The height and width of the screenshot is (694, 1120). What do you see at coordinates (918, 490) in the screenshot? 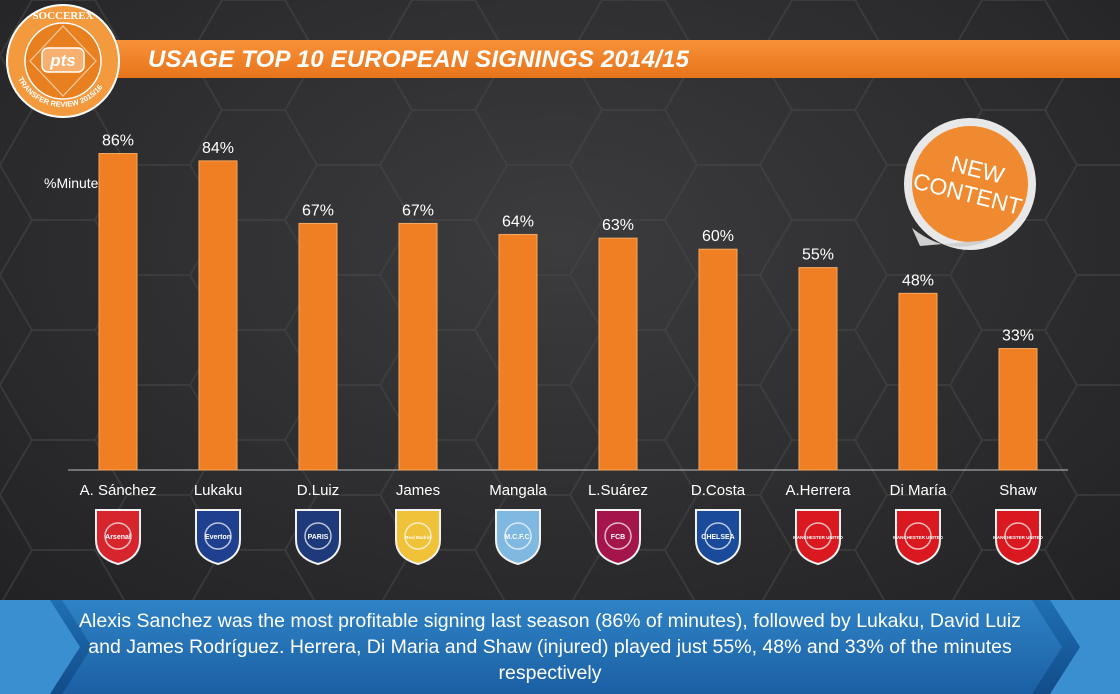
I see `x-tick-label-8: Di María` at bounding box center [918, 490].